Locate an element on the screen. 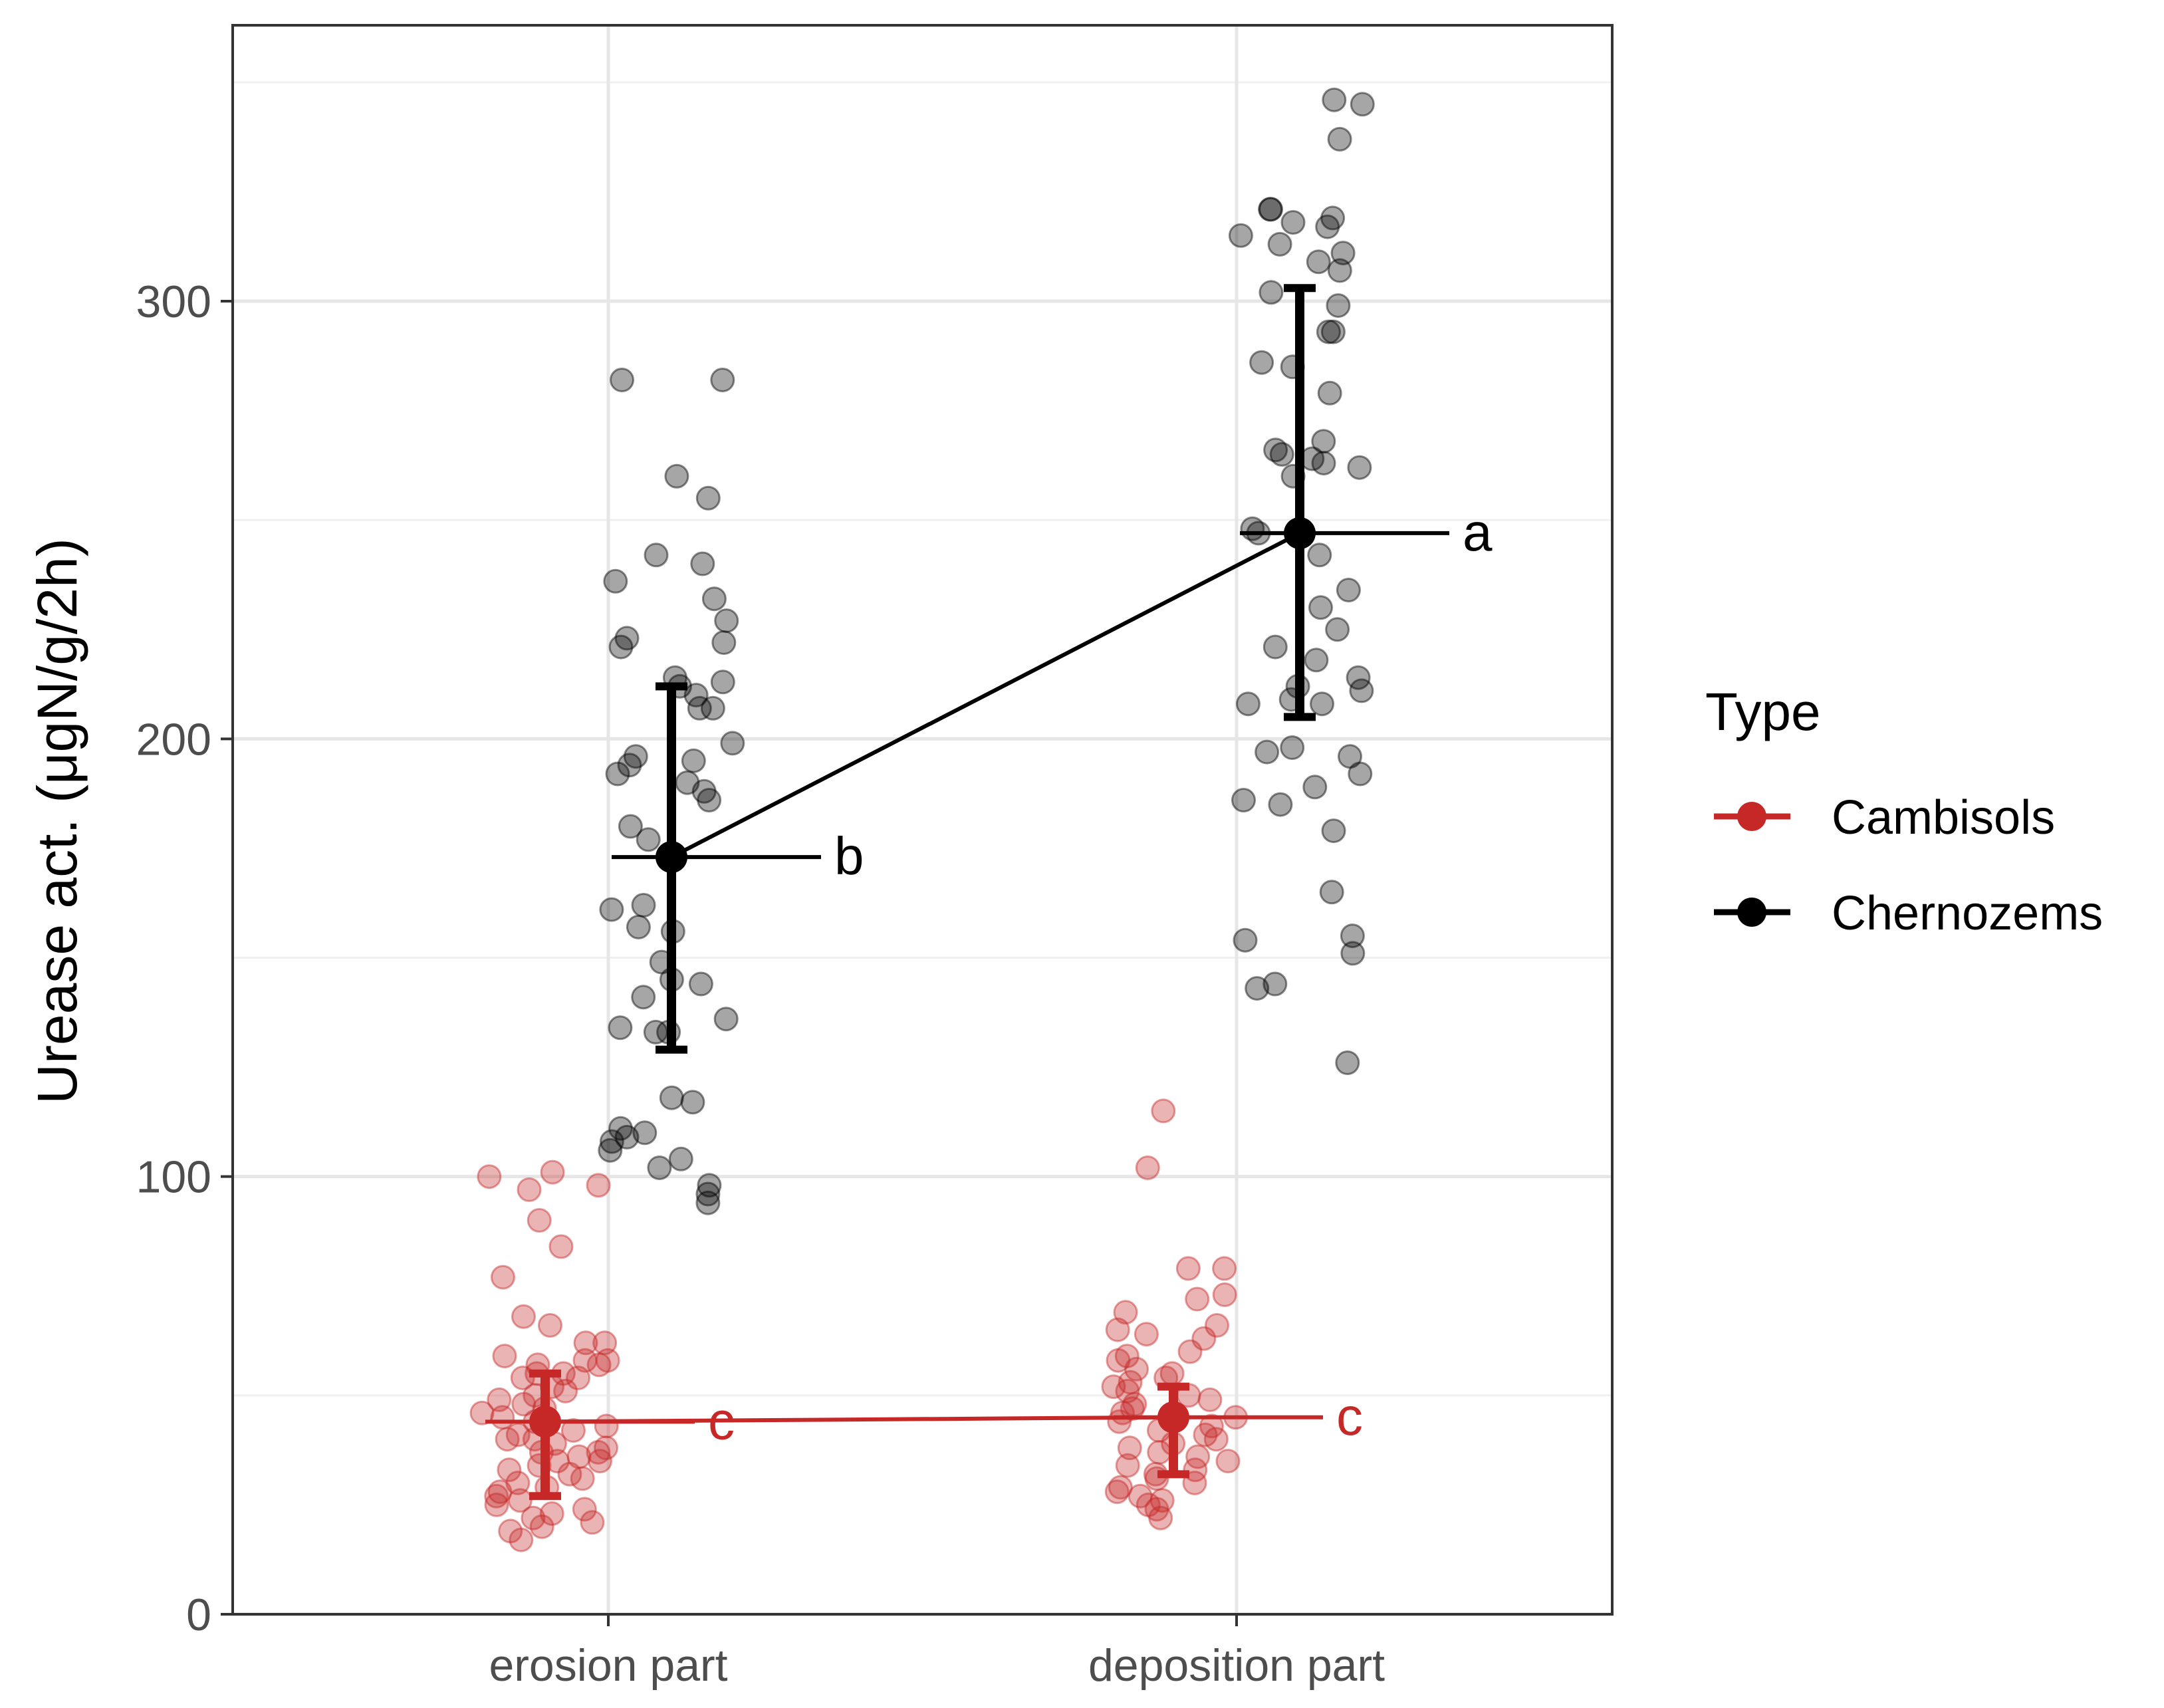 This screenshot has height=1708, width=2164. legend-title: Type is located at coordinates (1763, 711).